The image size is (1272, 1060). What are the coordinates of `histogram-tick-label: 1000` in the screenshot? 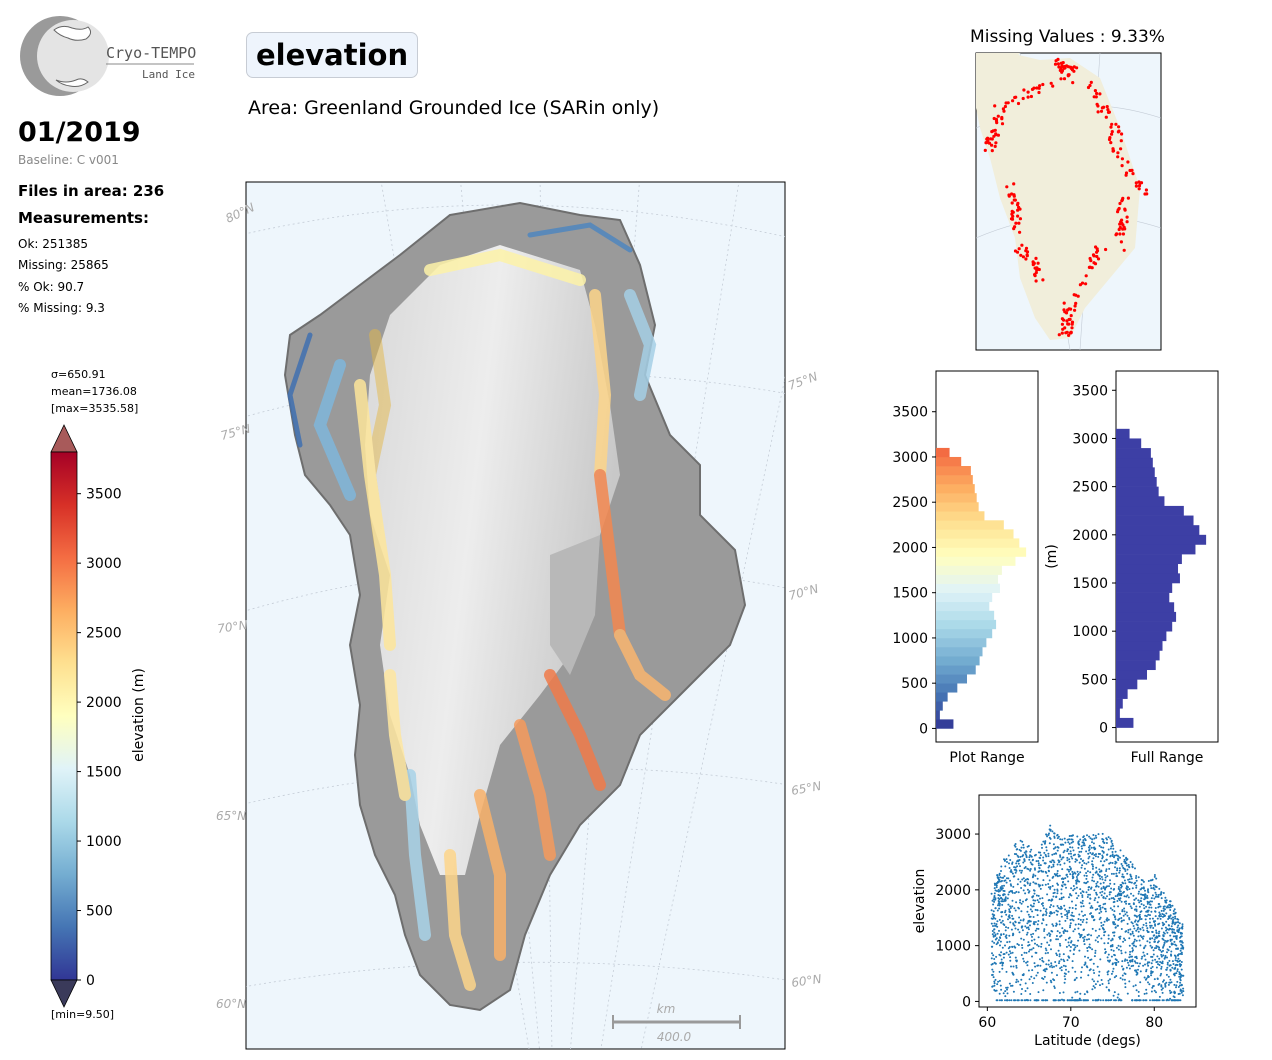 It's located at (1090, 632).